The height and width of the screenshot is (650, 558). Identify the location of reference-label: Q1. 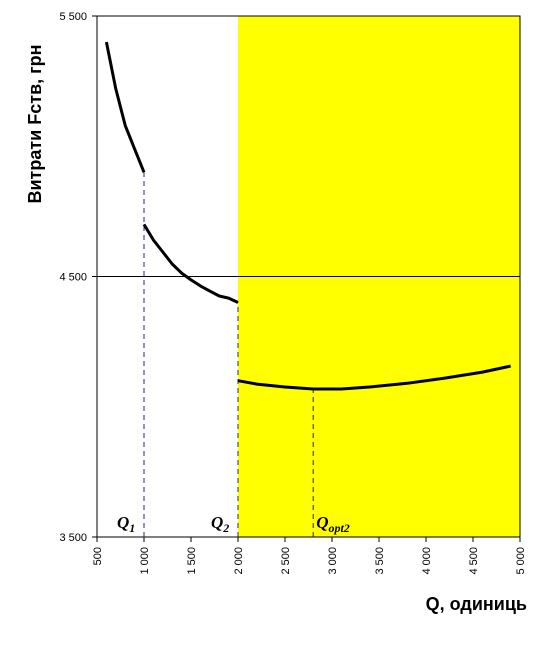
(126, 524).